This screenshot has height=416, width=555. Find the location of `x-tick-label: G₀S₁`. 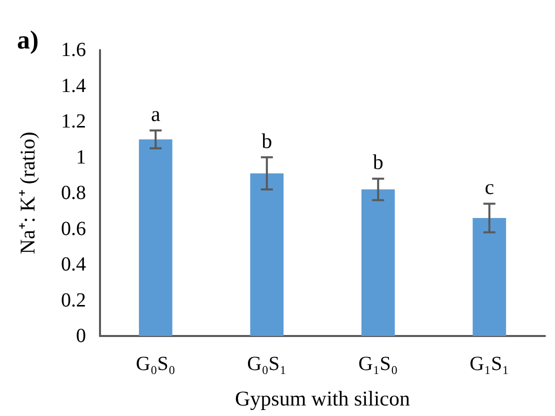

x-tick-label: G₀S₁ is located at coordinates (267, 364).